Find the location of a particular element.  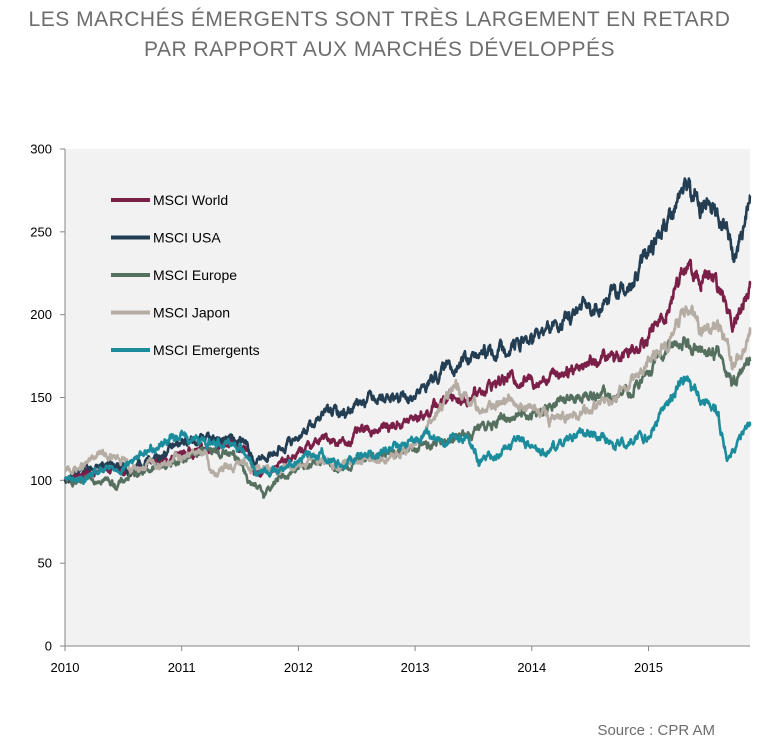

x-tick-label: 2015 is located at coordinates (648, 667).